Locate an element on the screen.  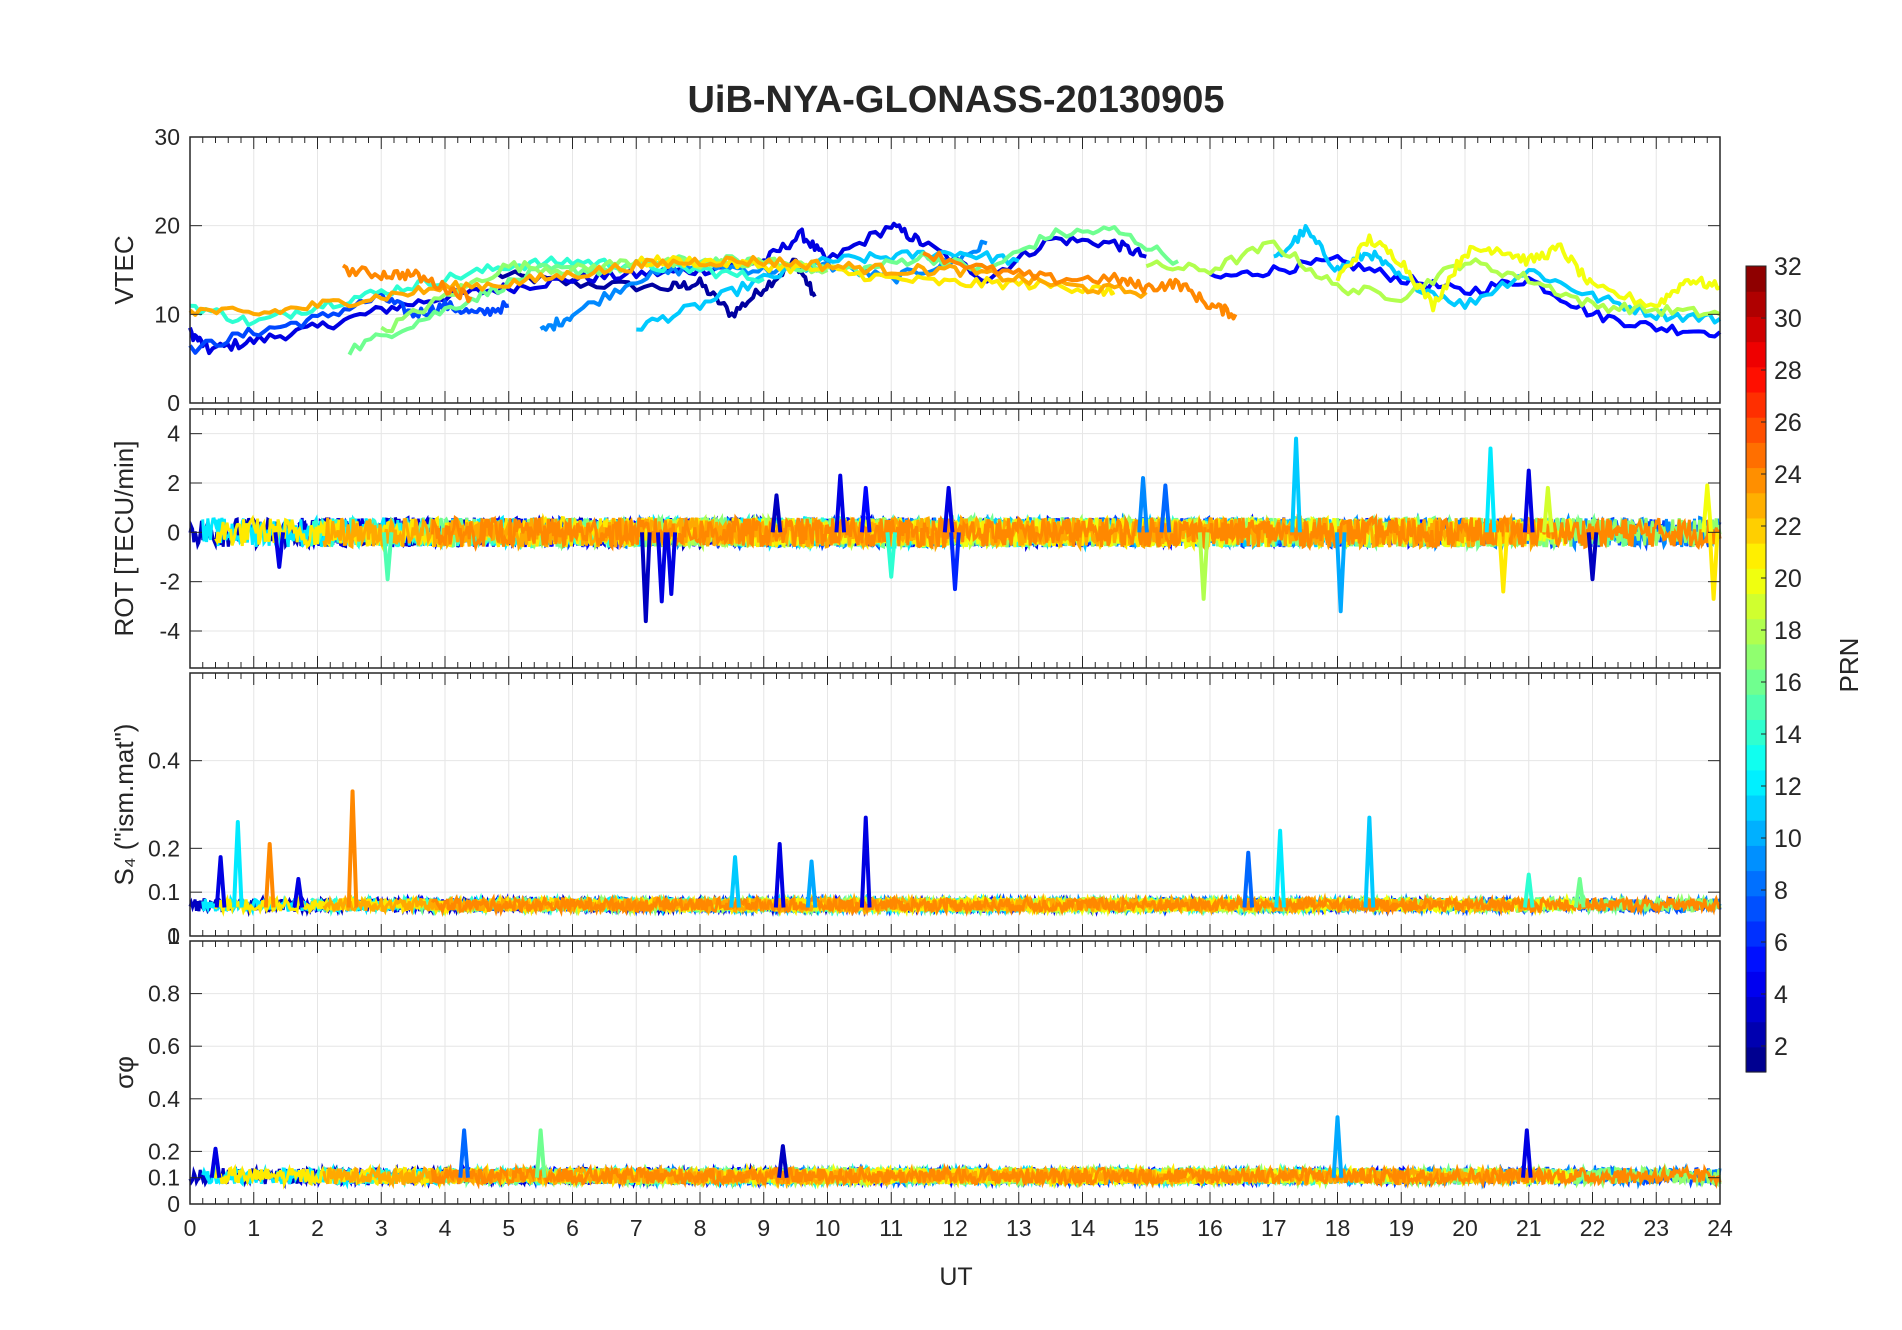
colorbar-tick-label: 18 is located at coordinates (1788, 631).